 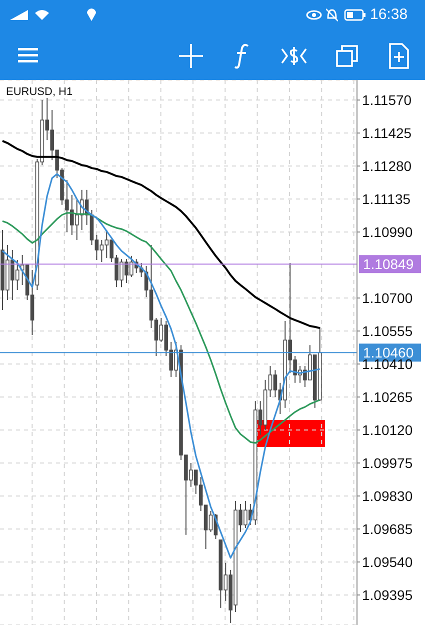 What do you see at coordinates (386, 198) in the screenshot?
I see `y-tick-label: 1.11135` at bounding box center [386, 198].